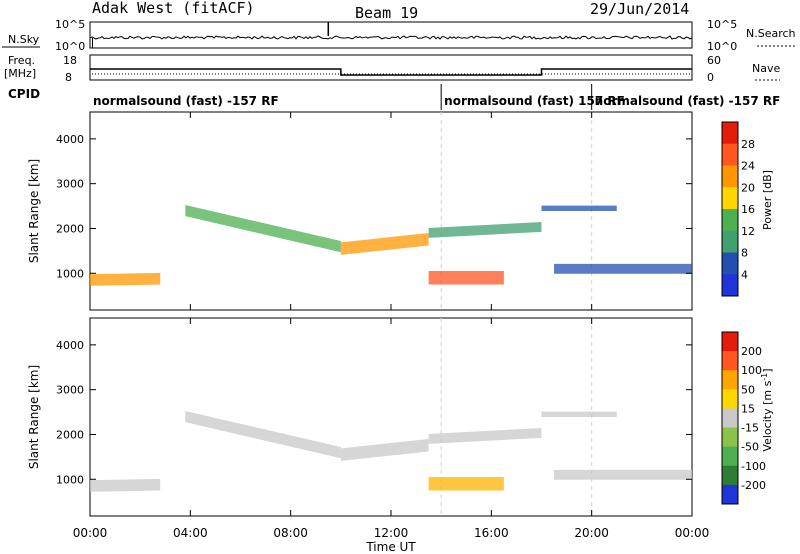 This screenshot has width=800, height=554. I want to click on x-axis: 00:00 04:00 08:00 12:00 16:00 20:00 00:00, so click(391, 533).